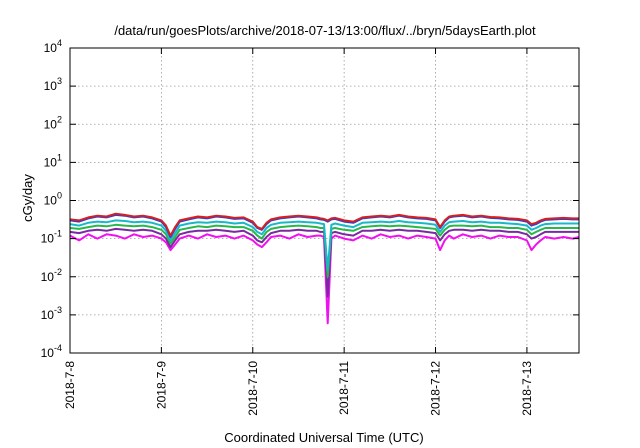 The height and width of the screenshot is (448, 640). I want to click on x-tick-label: 2018-7-11, so click(344, 388).